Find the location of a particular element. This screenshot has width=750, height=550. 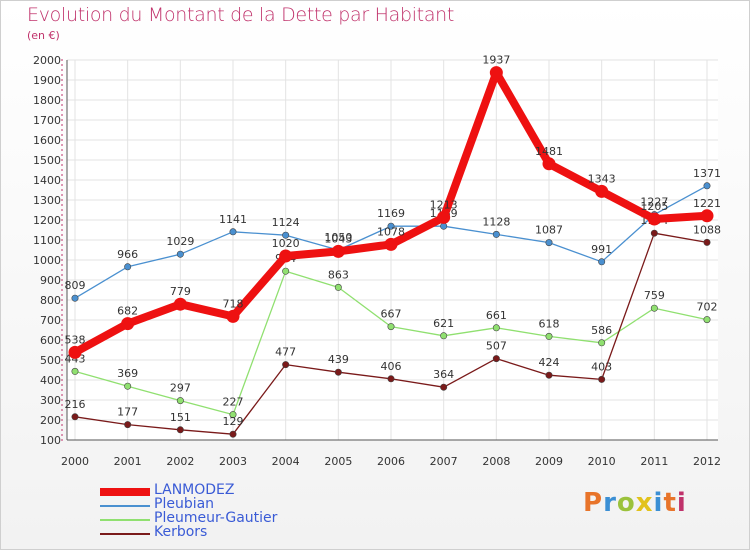

y-tick-label: 800 is located at coordinates (50, 300).